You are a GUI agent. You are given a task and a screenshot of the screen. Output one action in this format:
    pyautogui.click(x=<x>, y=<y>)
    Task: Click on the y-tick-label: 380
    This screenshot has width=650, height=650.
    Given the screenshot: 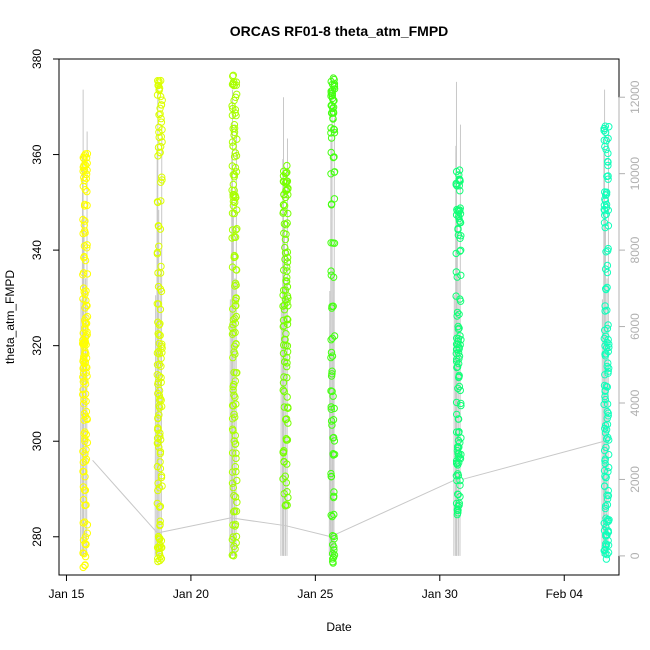 What is the action you would take?
    pyautogui.click(x=37, y=59)
    